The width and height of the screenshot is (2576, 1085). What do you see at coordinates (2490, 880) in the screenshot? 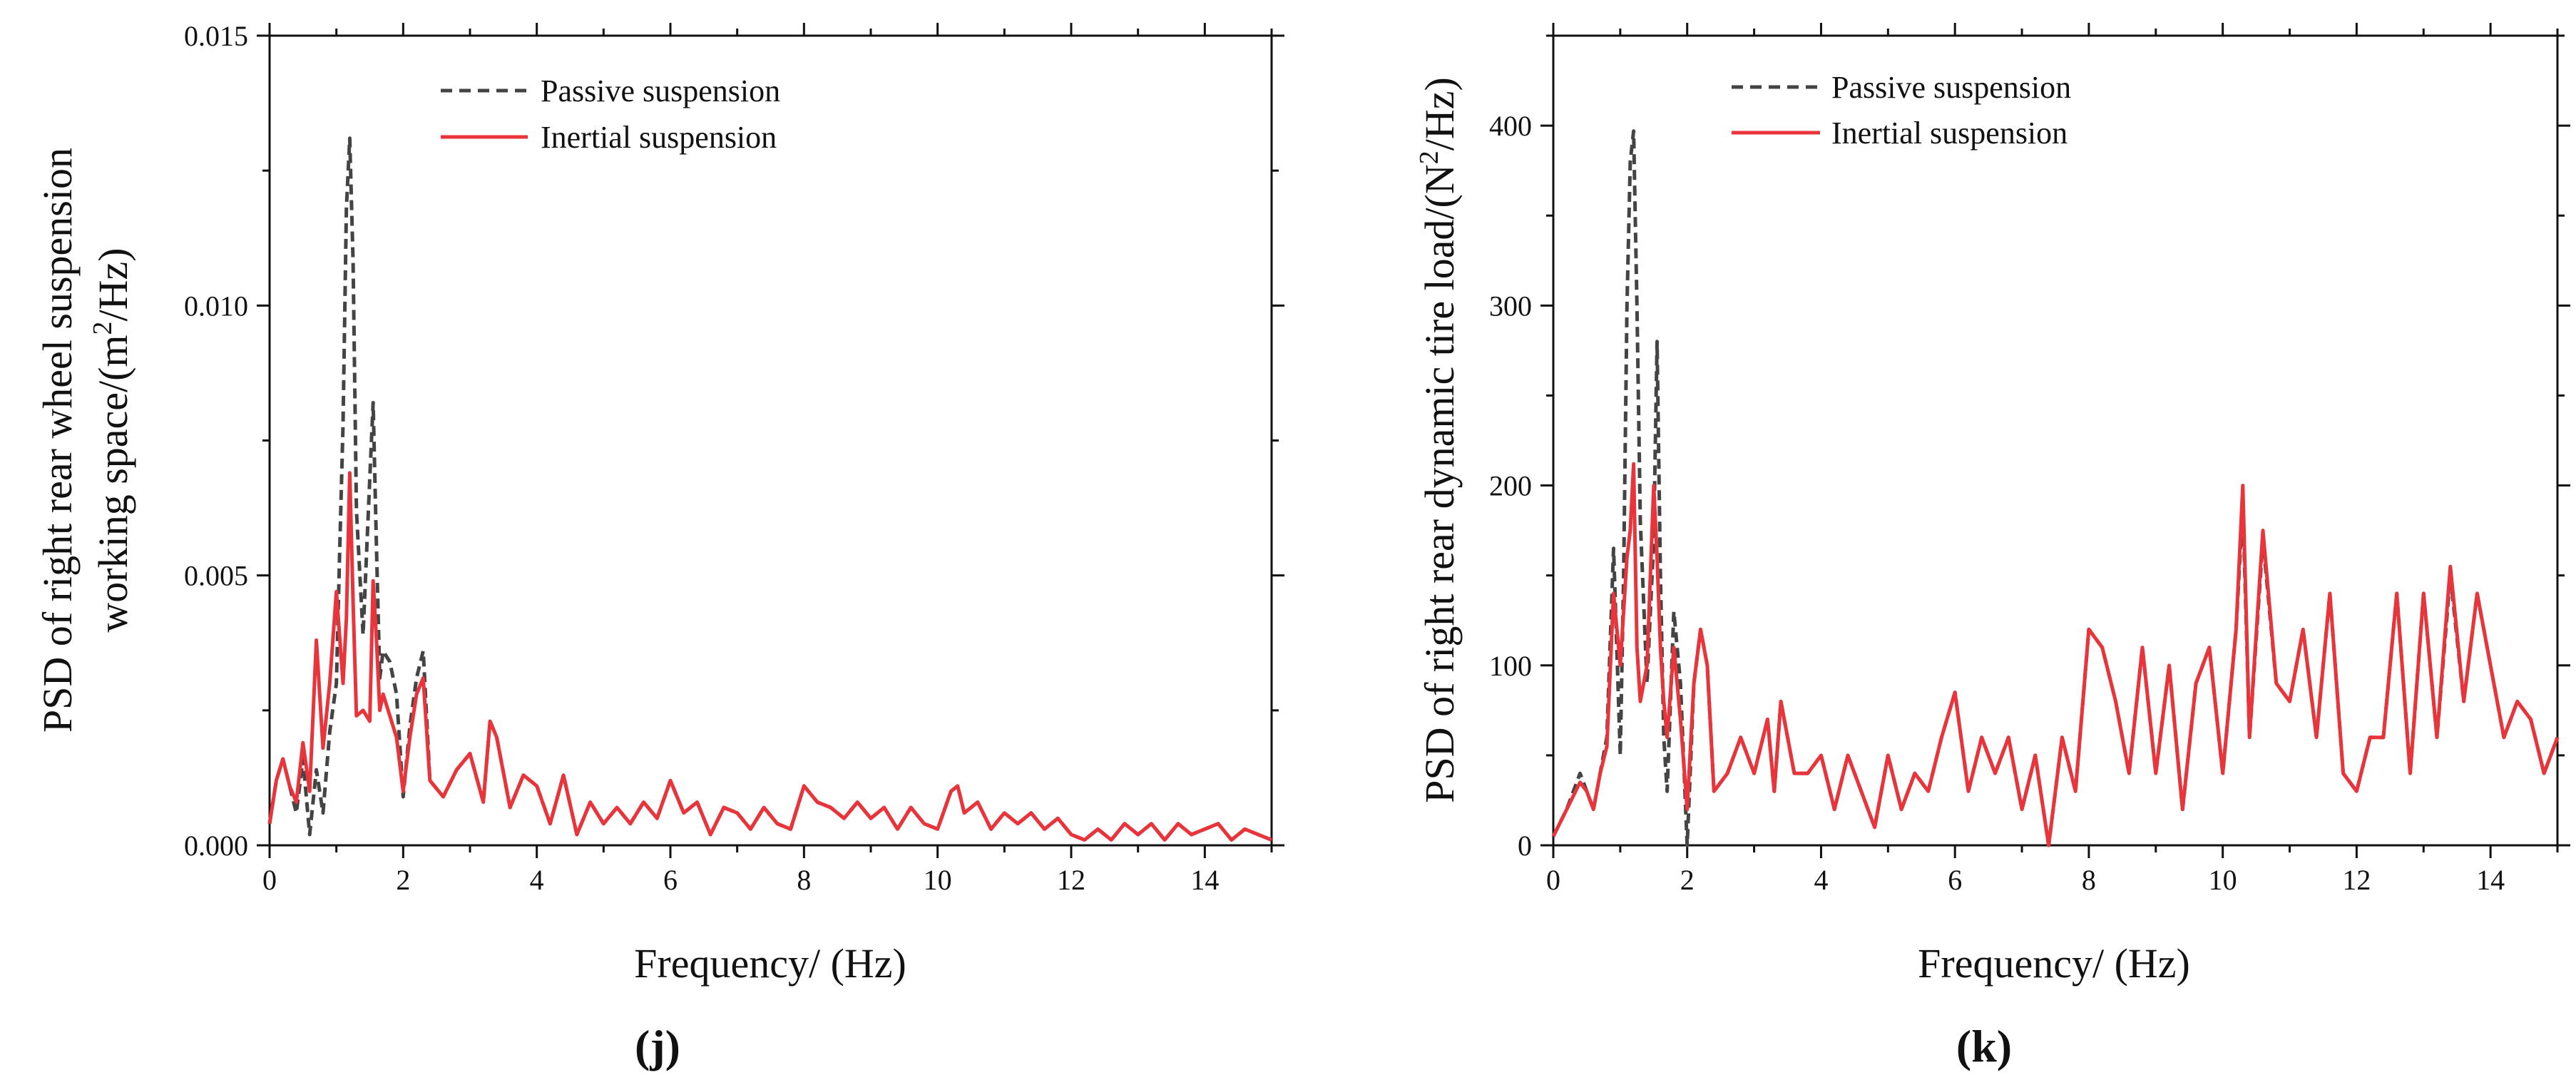
I see `x-tick-label-k: 14` at bounding box center [2490, 880].